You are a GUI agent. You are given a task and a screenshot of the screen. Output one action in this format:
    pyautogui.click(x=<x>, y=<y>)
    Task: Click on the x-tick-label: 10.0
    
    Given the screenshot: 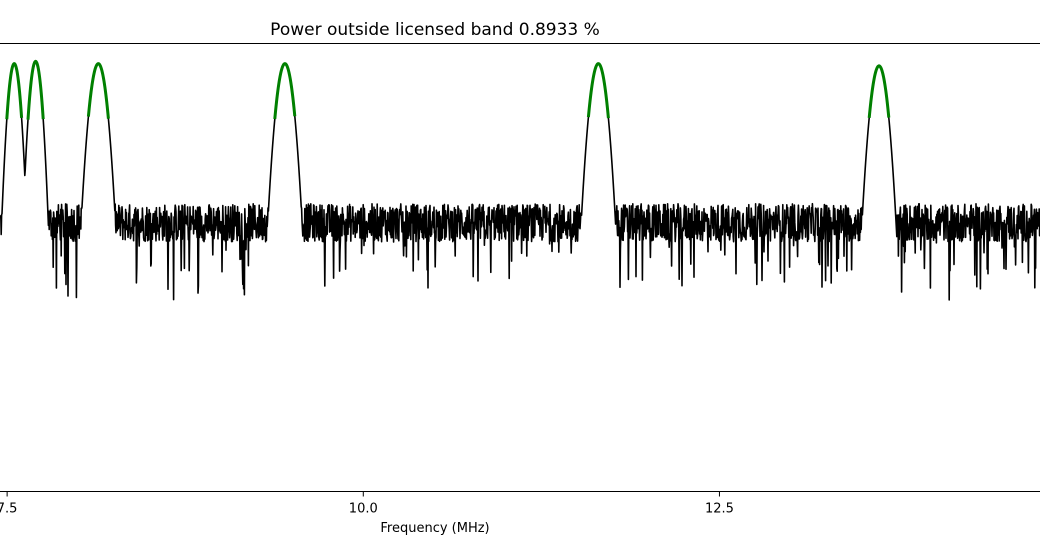 What is the action you would take?
    pyautogui.click(x=363, y=509)
    